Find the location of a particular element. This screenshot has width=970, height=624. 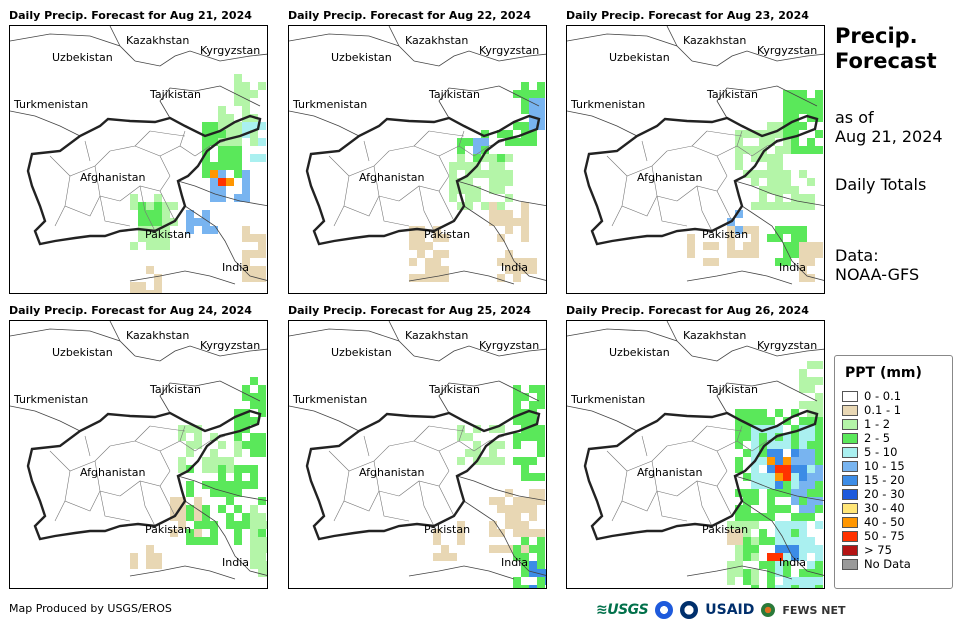

country-label-india: India is located at coordinates (792, 562).